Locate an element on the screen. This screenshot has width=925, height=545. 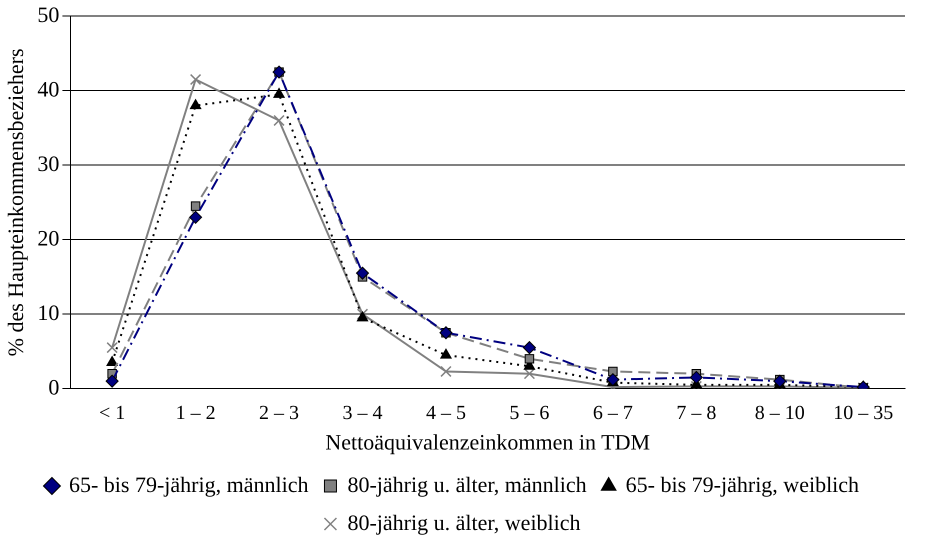
x-tick-label: 7 – 8 is located at coordinates (696, 413).